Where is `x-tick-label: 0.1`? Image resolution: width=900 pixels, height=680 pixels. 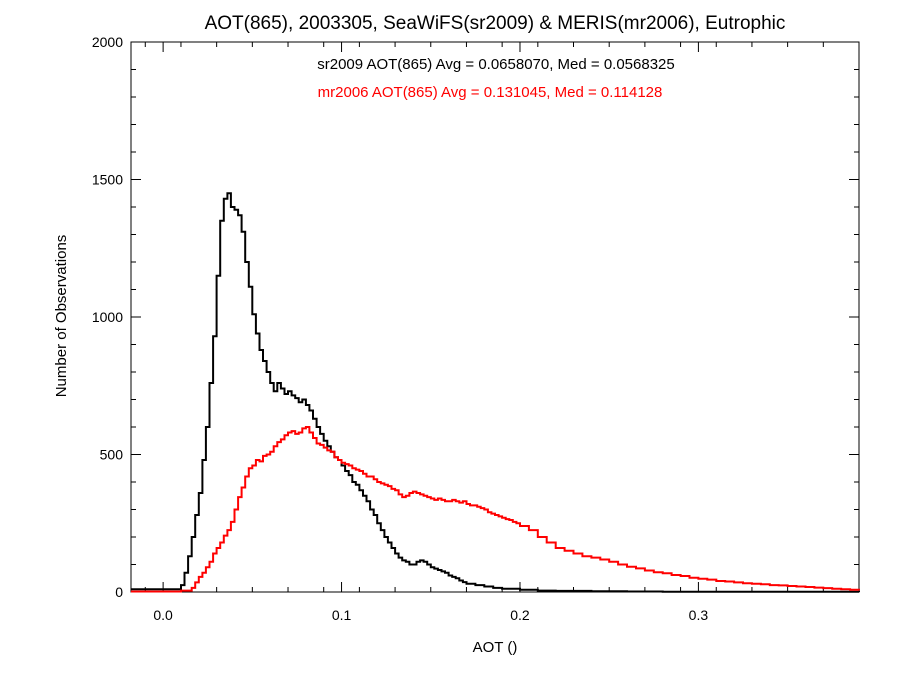 x-tick-label: 0.1 is located at coordinates (342, 615).